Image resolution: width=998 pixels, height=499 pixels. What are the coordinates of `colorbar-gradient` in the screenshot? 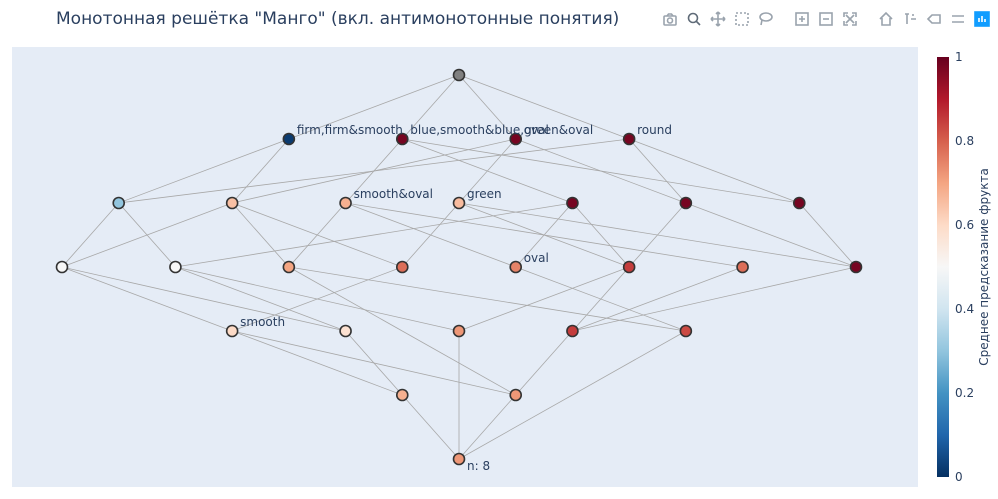 It's located at (943, 267).